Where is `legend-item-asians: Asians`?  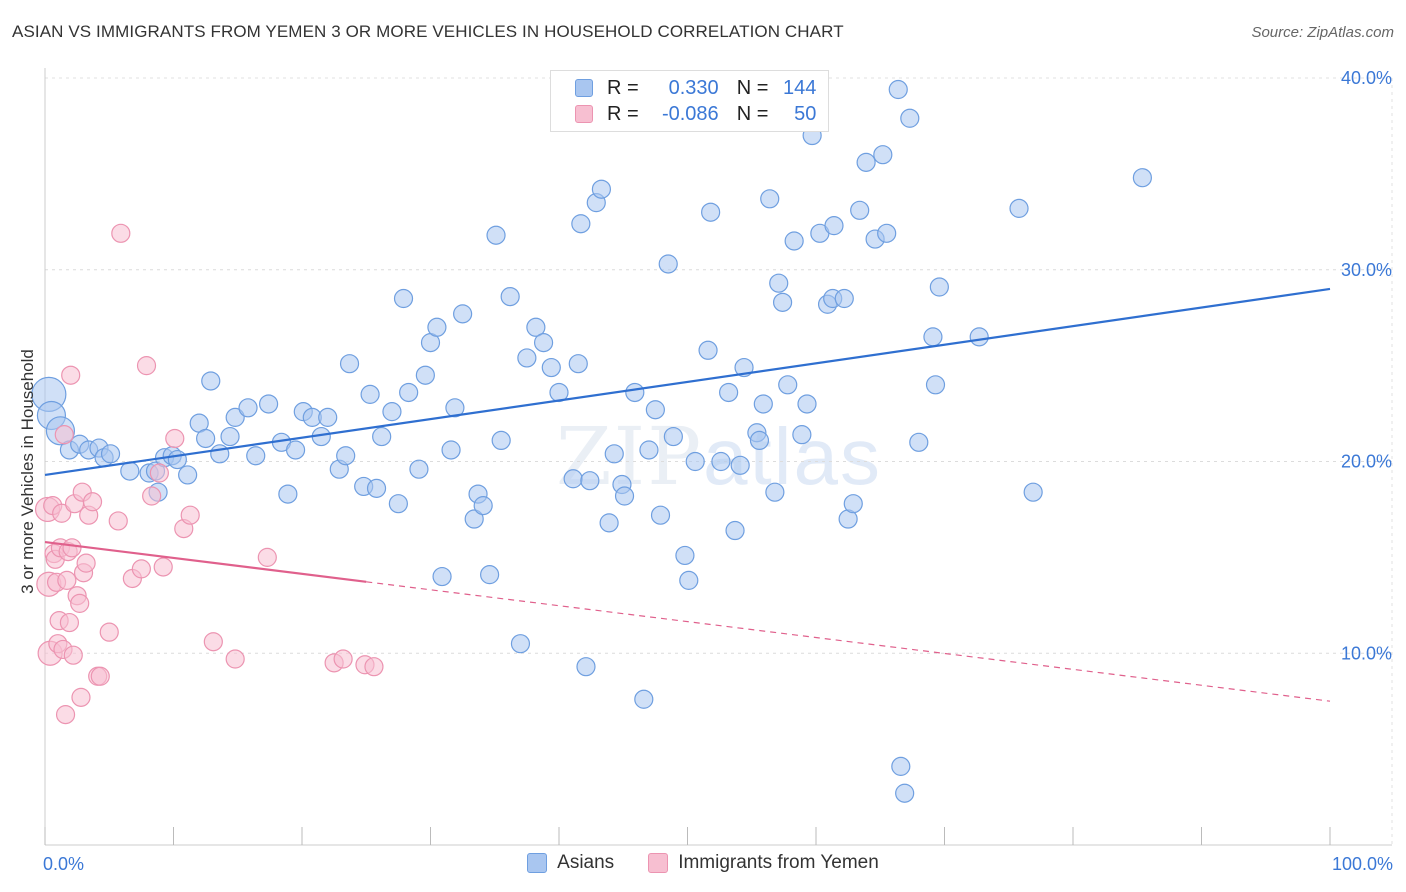 legend-item-asians: Asians is located at coordinates (570, 863).